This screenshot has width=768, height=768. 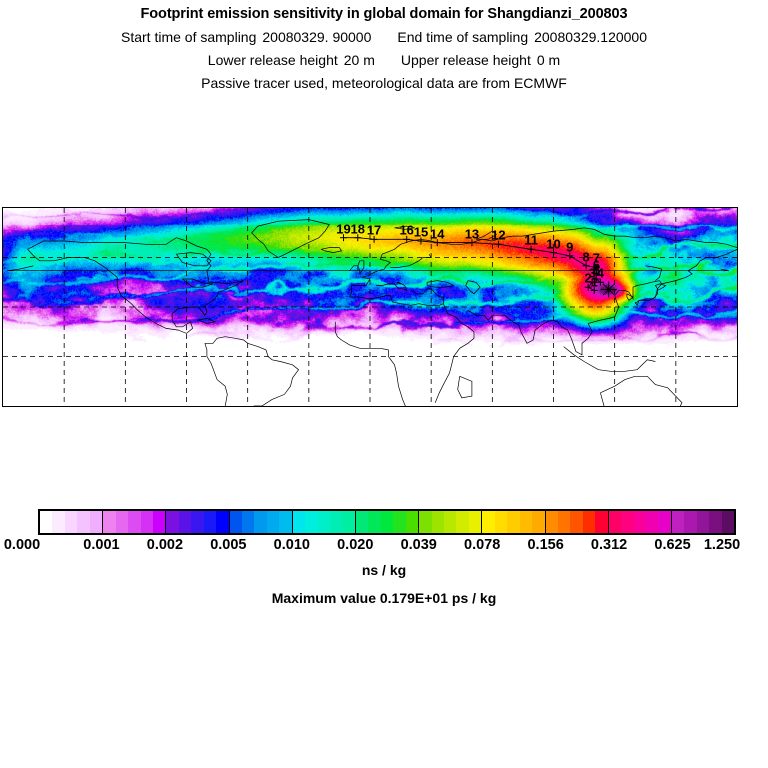 I want to click on coastline-europe-north, so click(x=441, y=266).